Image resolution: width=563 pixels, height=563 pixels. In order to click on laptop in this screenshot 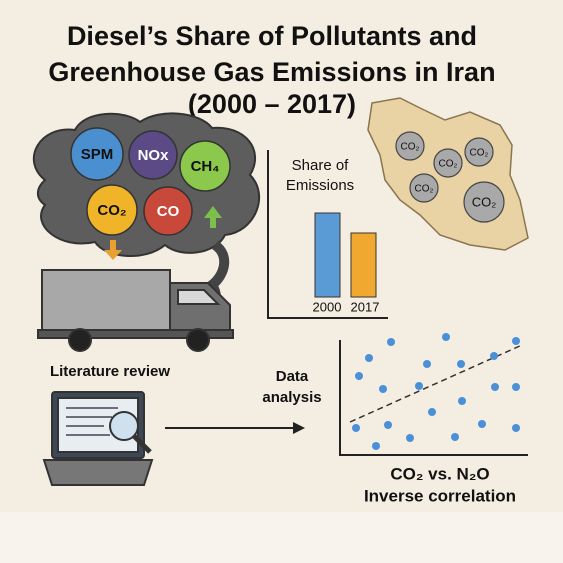, I will do `click(98, 438)`.